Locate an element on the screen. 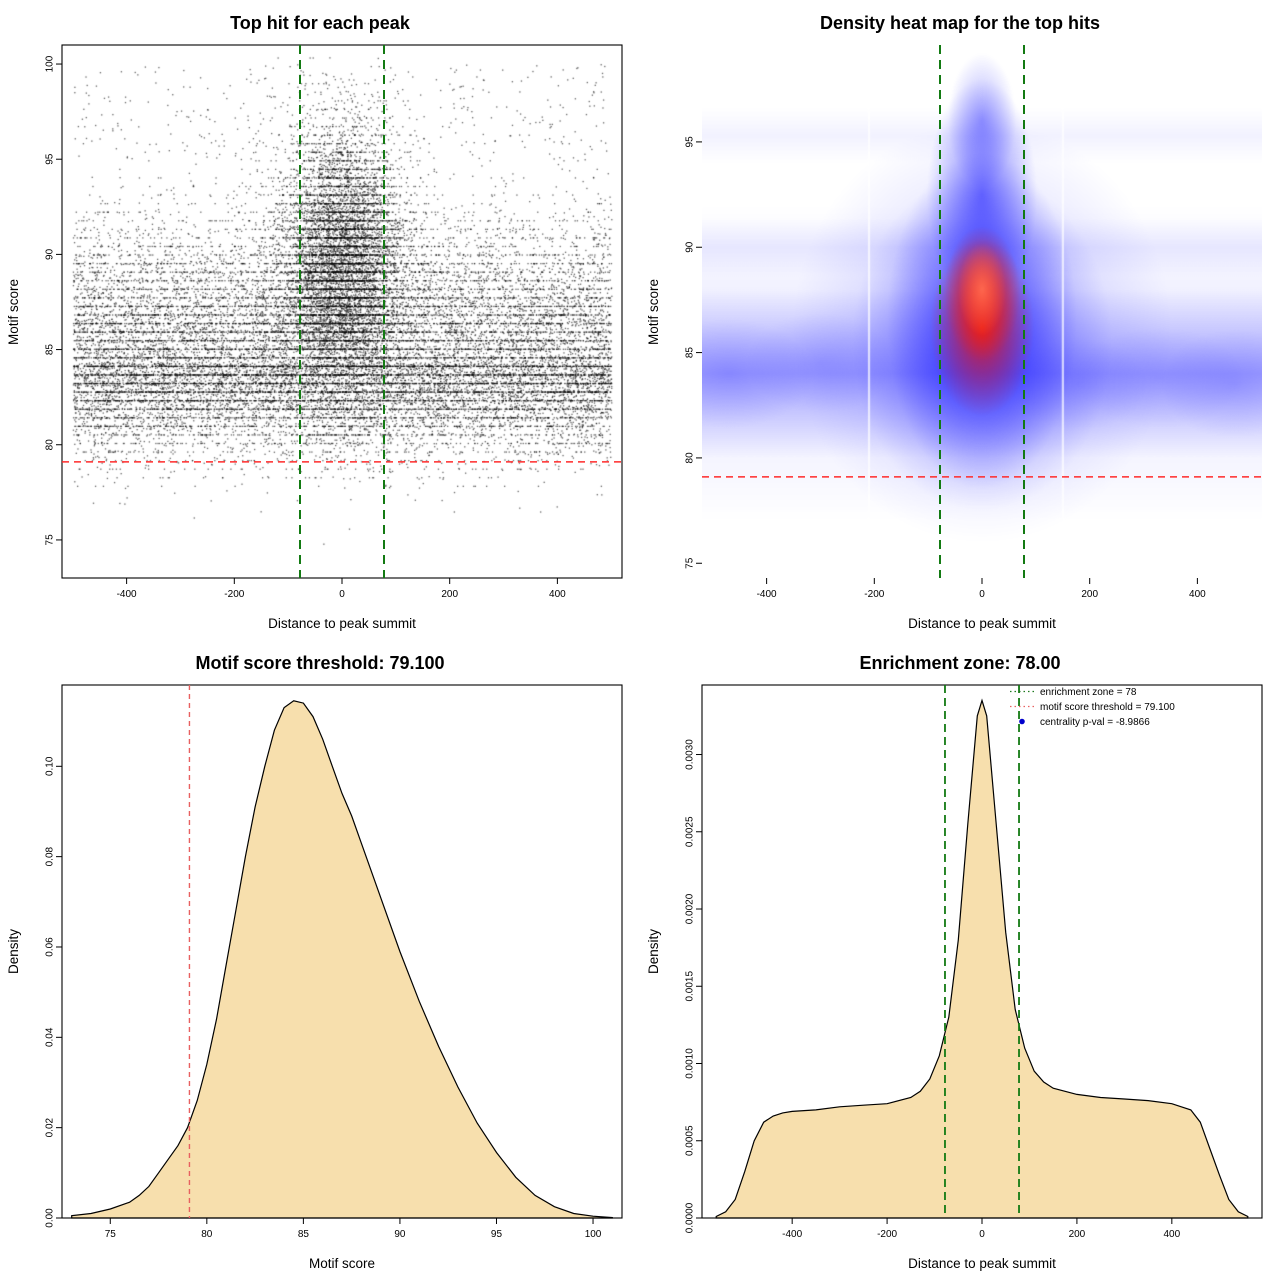 The height and width of the screenshot is (1280, 1280). y-tick-label: 0.0025 is located at coordinates (690, 831).